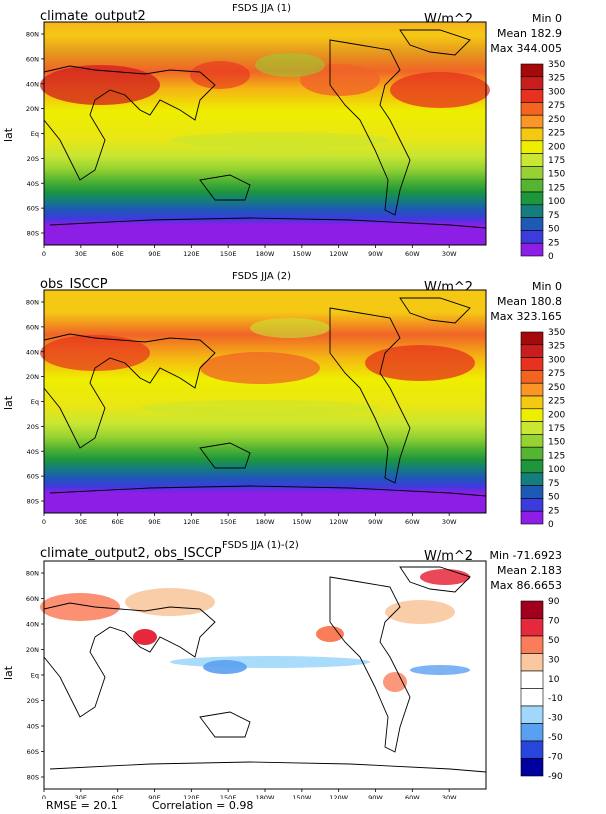 This screenshot has height=814, width=606. I want to click on panel-2-hotspot-npacific, so click(260, 368).